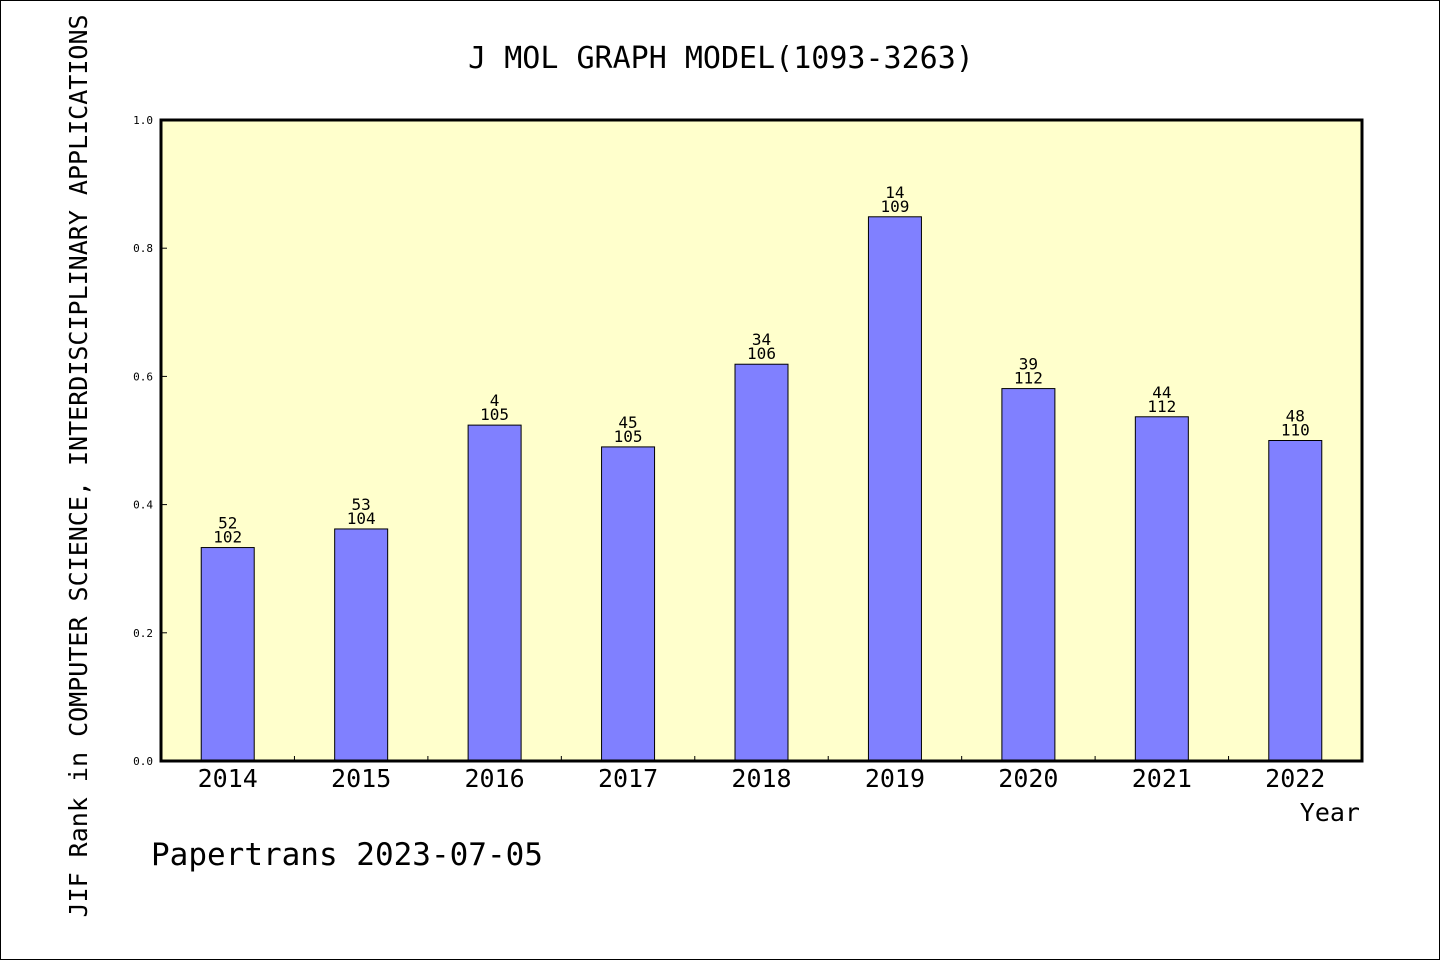  I want to click on bar-2014, so click(227, 654).